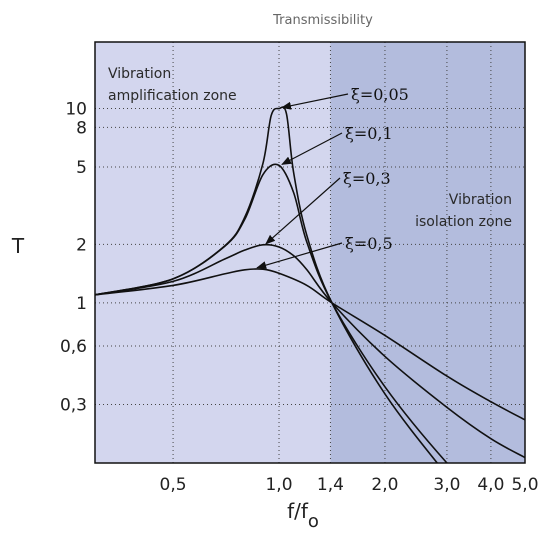  I want to click on x-tick-label-1-4: 1,4, so click(330, 485).